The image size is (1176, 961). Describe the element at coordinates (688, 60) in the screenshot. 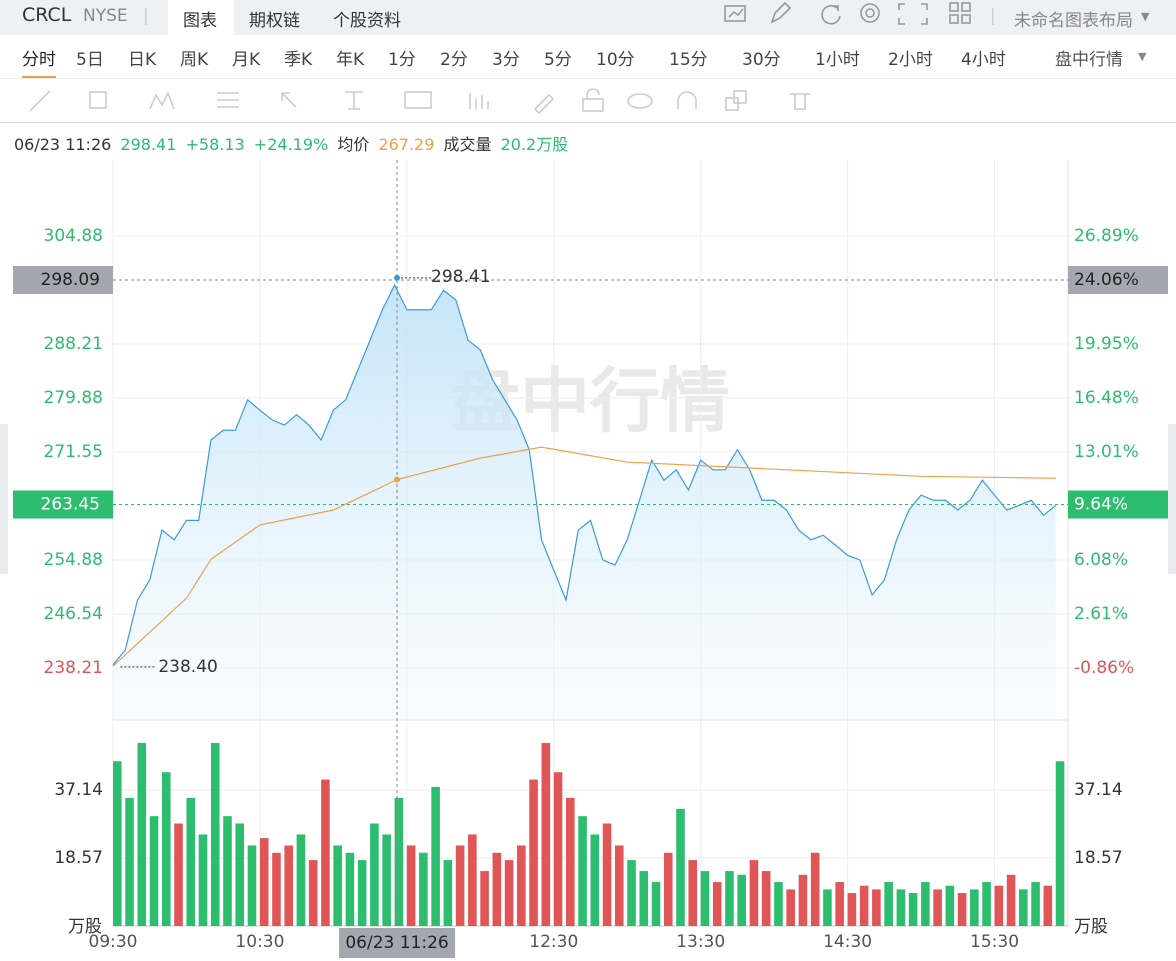

I see `period: 15分` at that location.